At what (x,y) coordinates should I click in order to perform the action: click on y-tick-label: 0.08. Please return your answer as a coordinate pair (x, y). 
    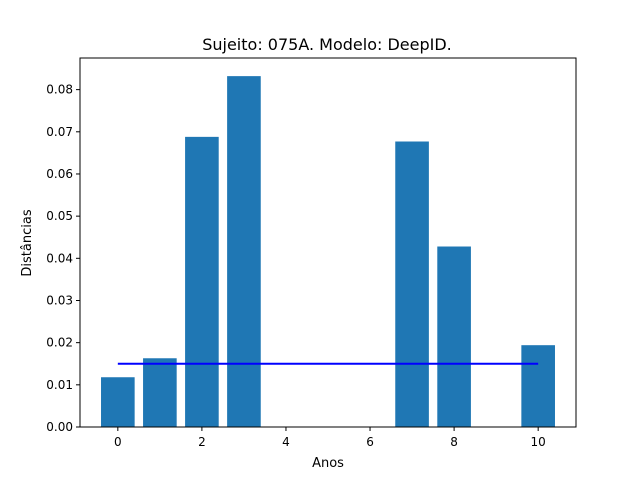
    Looking at the image, I should click on (59, 90).